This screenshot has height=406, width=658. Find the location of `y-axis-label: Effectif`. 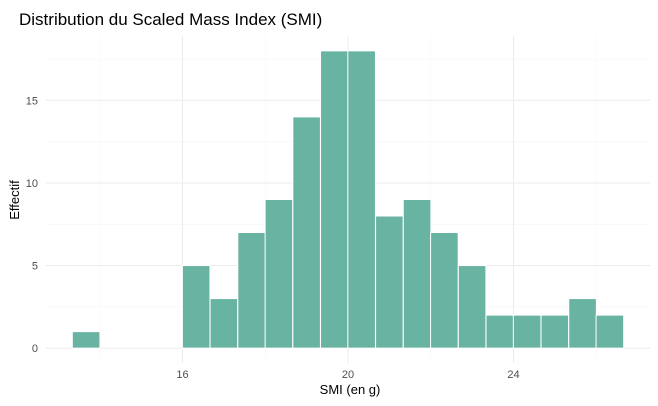

y-axis-label: Effectif is located at coordinates (14, 200).